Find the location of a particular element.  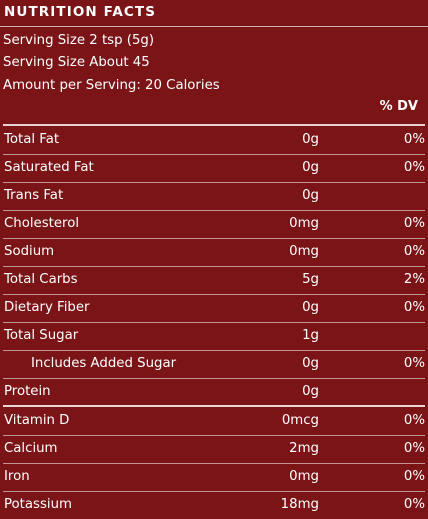

nutrient-row-total-fat: Total Fat 0g 0% is located at coordinates (214, 140).